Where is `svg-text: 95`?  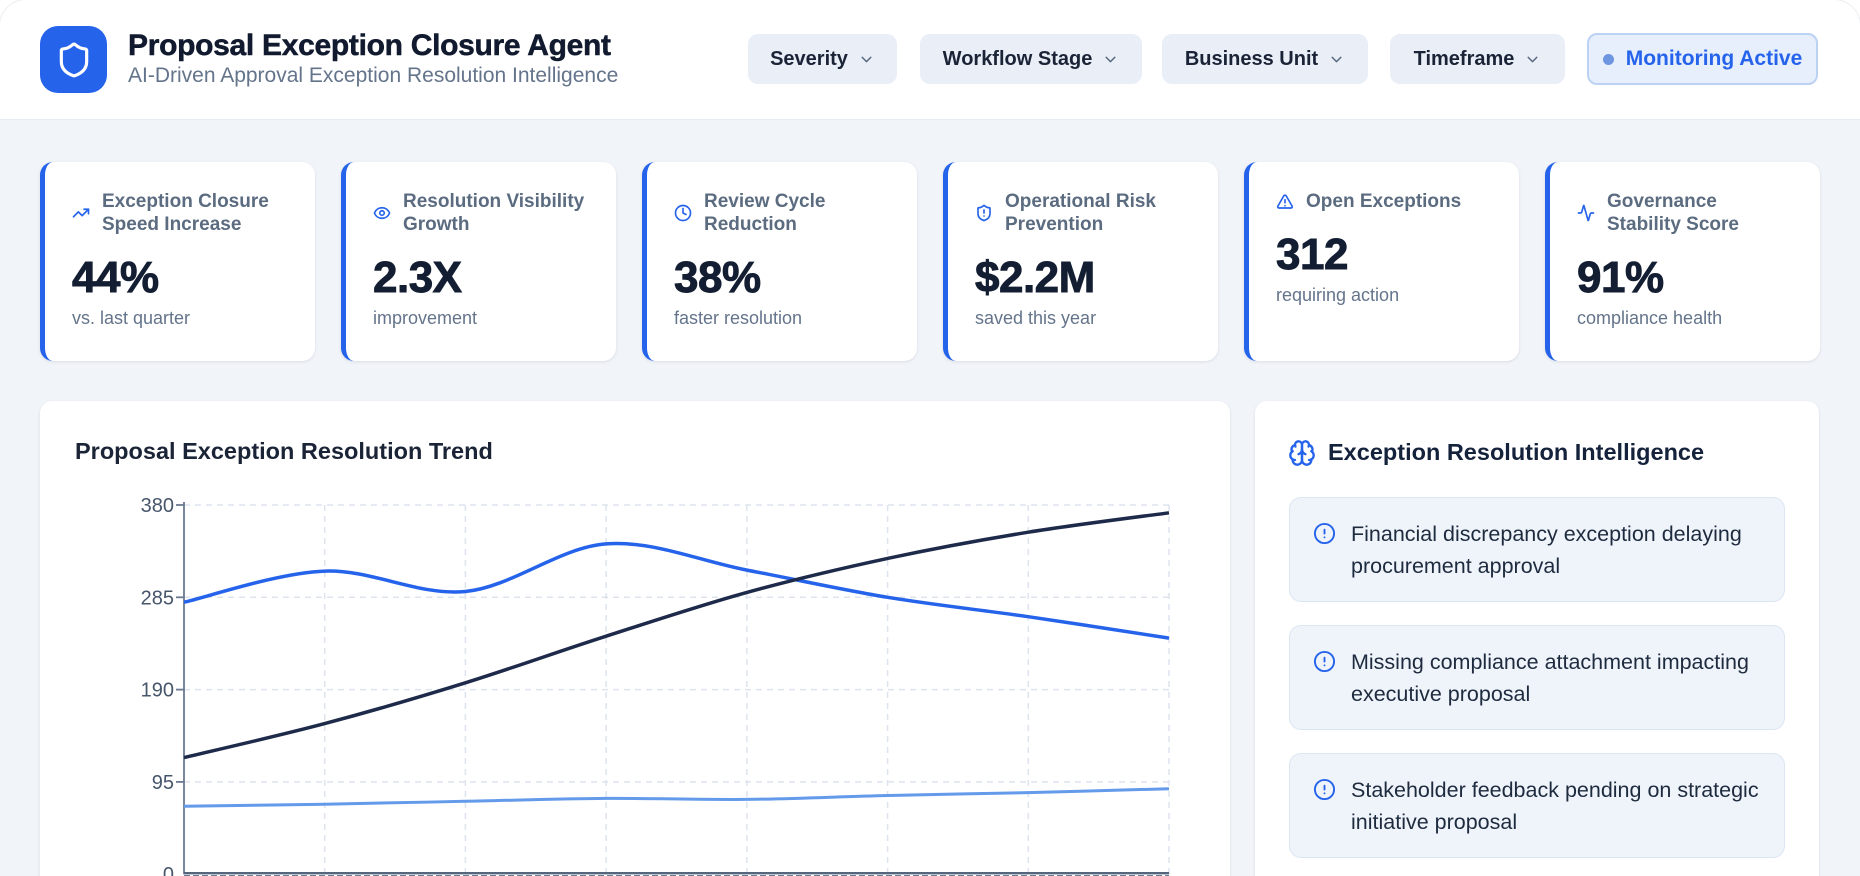 svg-text: 95 is located at coordinates (163, 783).